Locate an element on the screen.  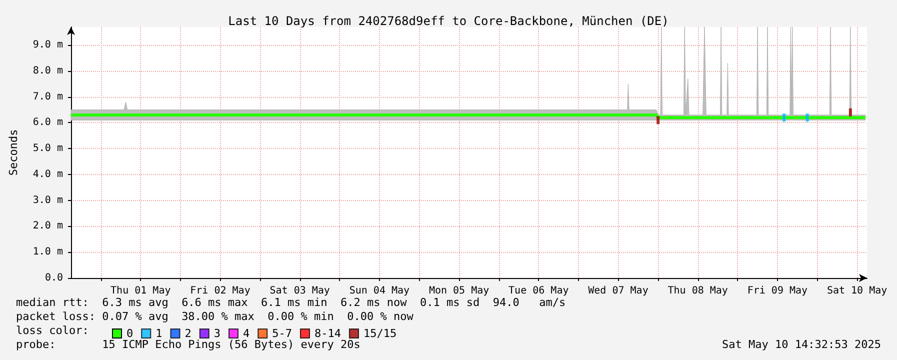
y-tick-label: 0.0 is located at coordinates (53, 278).